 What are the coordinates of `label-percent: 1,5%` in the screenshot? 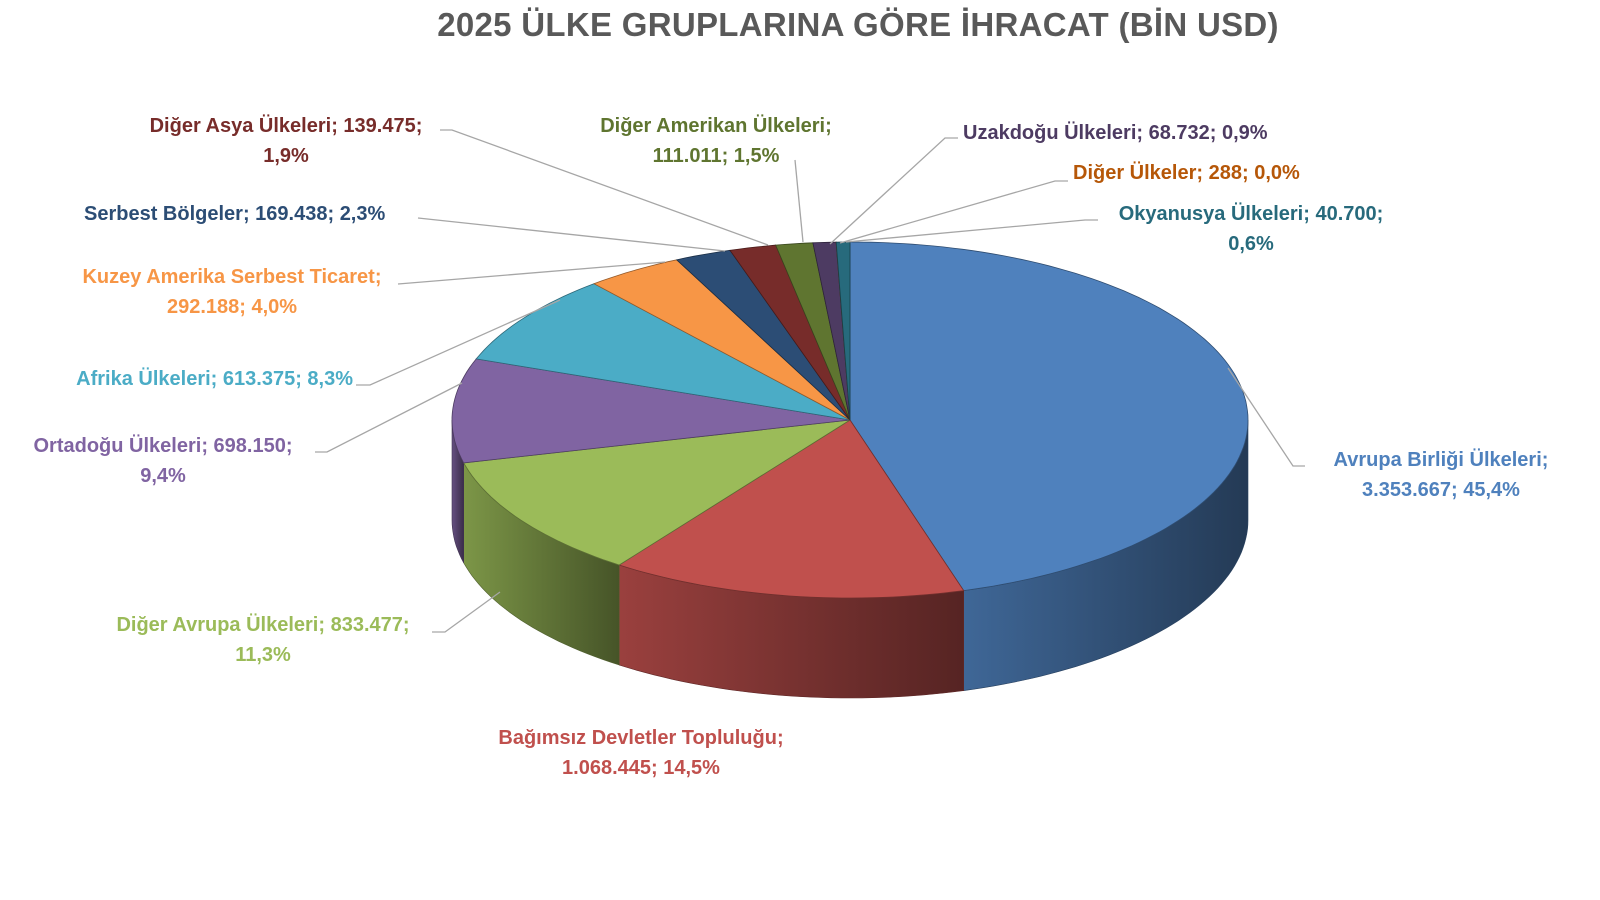 It's located at (756, 156).